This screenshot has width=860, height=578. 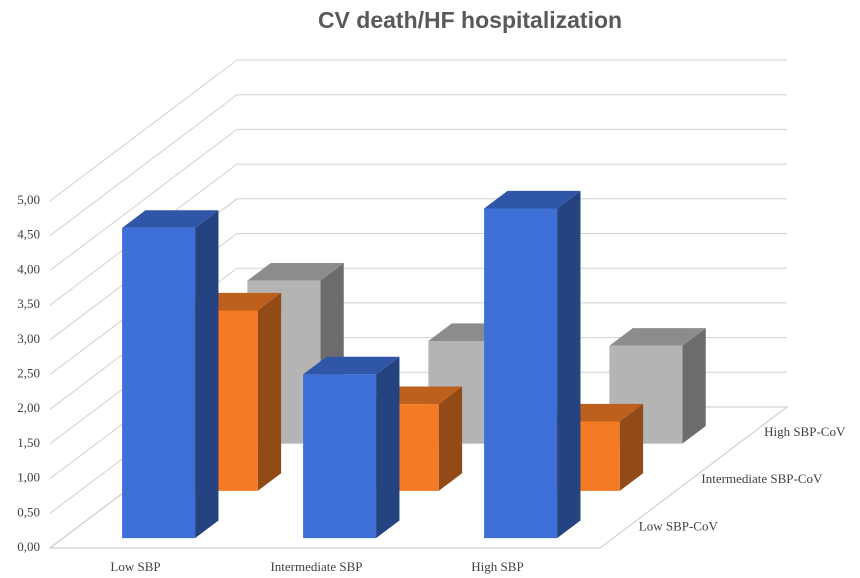 What do you see at coordinates (28, 234) in the screenshot?
I see `y-tick-label: 4,50` at bounding box center [28, 234].